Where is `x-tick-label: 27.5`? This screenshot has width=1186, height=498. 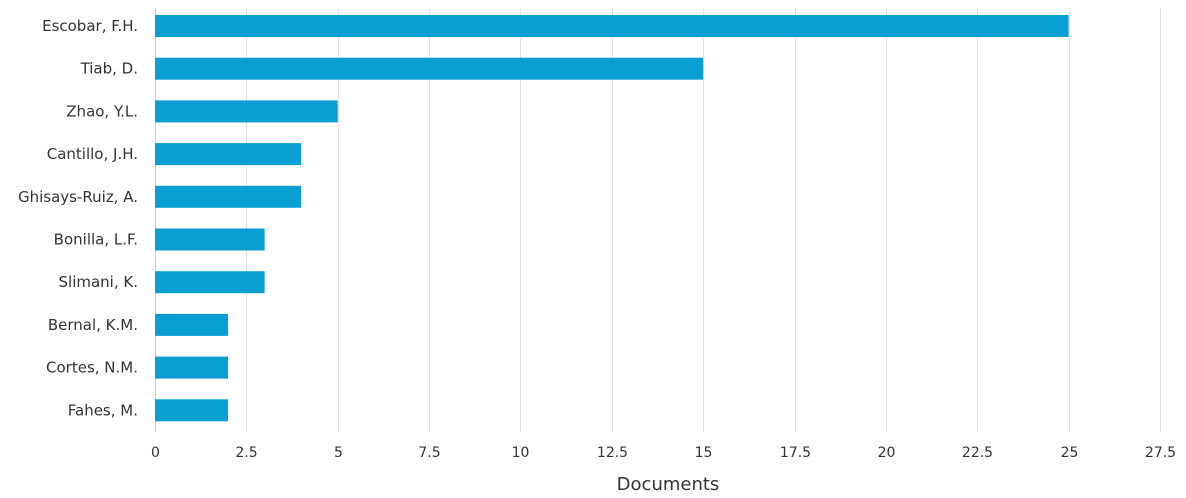
x-tick-label: 27.5 is located at coordinates (1160, 453).